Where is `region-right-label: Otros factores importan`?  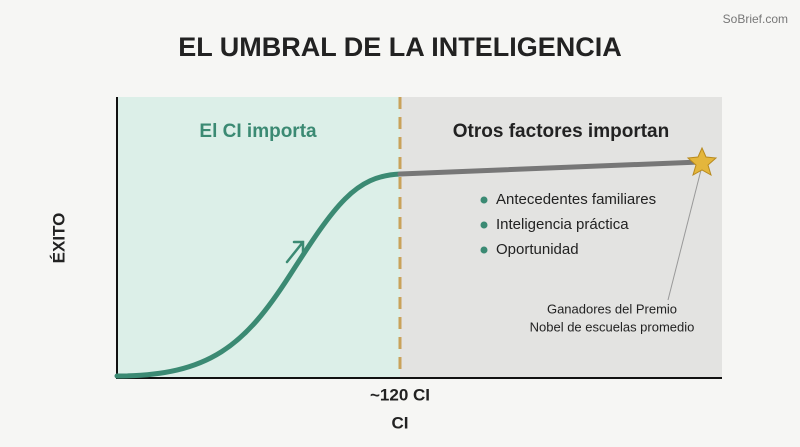 region-right-label: Otros factores importan is located at coordinates (561, 131).